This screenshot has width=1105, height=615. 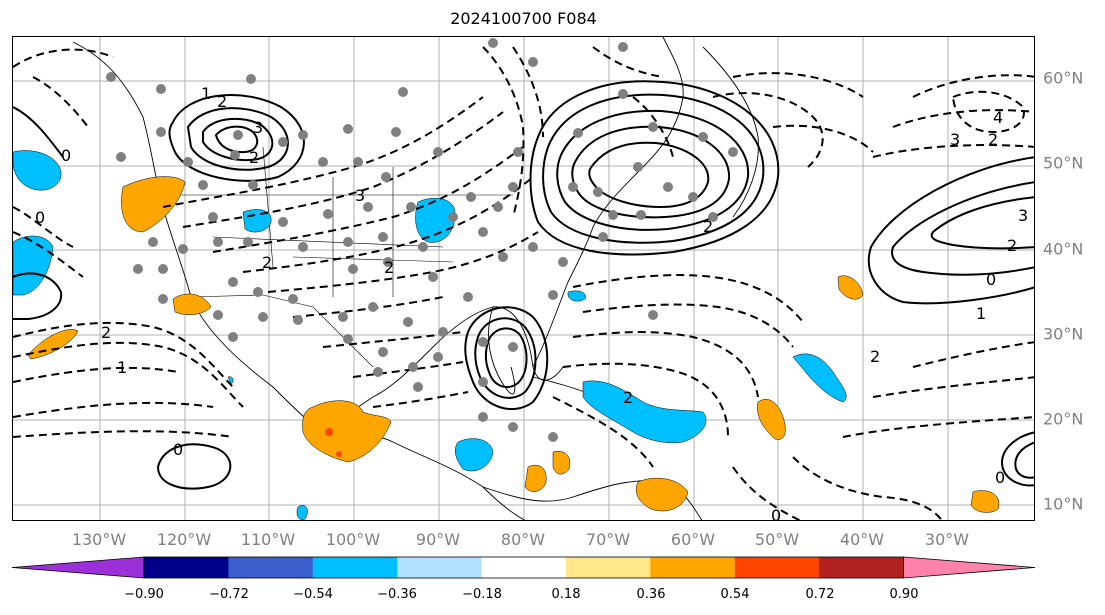 I want to click on lat-label-20n: 20°N, so click(x=1063, y=419).